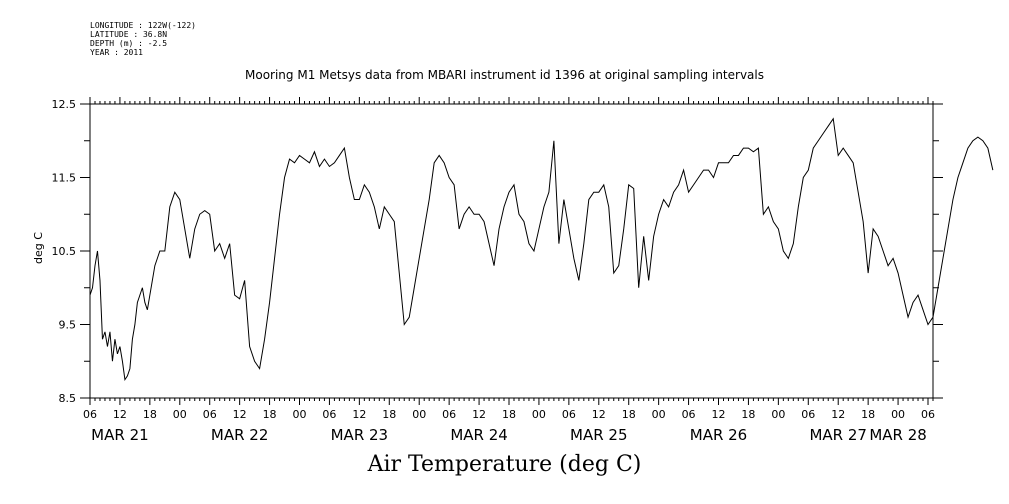 The height and width of the screenshot is (504, 1009). Describe the element at coordinates (478, 435) in the screenshot. I see `x-date-label: MAR 24` at that location.